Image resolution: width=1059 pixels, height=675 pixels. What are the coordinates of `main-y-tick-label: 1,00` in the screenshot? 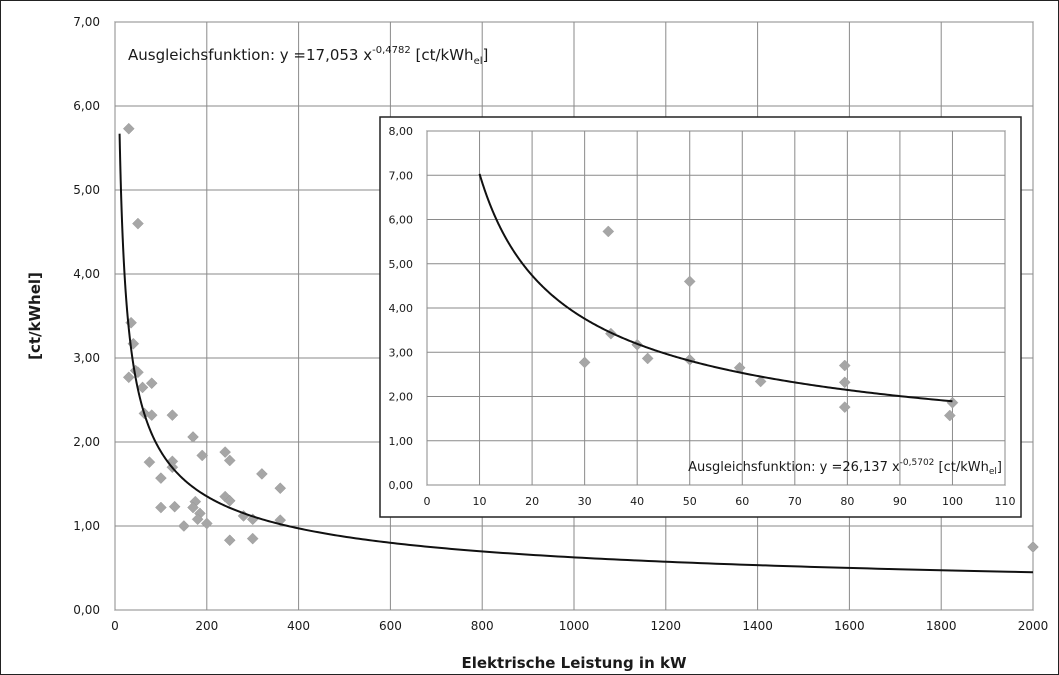 It's located at (86, 526).